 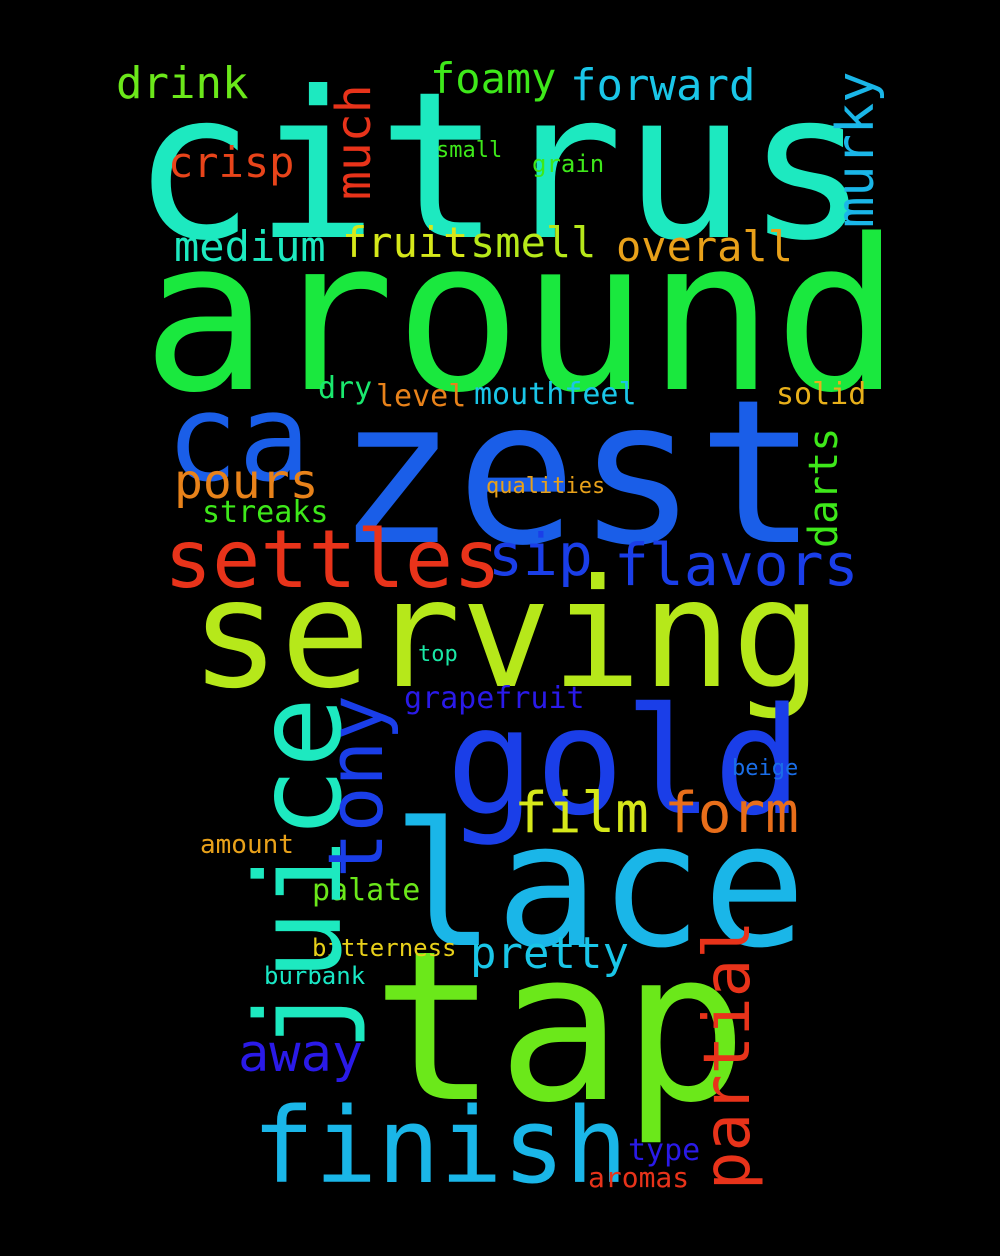 What do you see at coordinates (705, 246) in the screenshot?
I see `word-overall: overall` at bounding box center [705, 246].